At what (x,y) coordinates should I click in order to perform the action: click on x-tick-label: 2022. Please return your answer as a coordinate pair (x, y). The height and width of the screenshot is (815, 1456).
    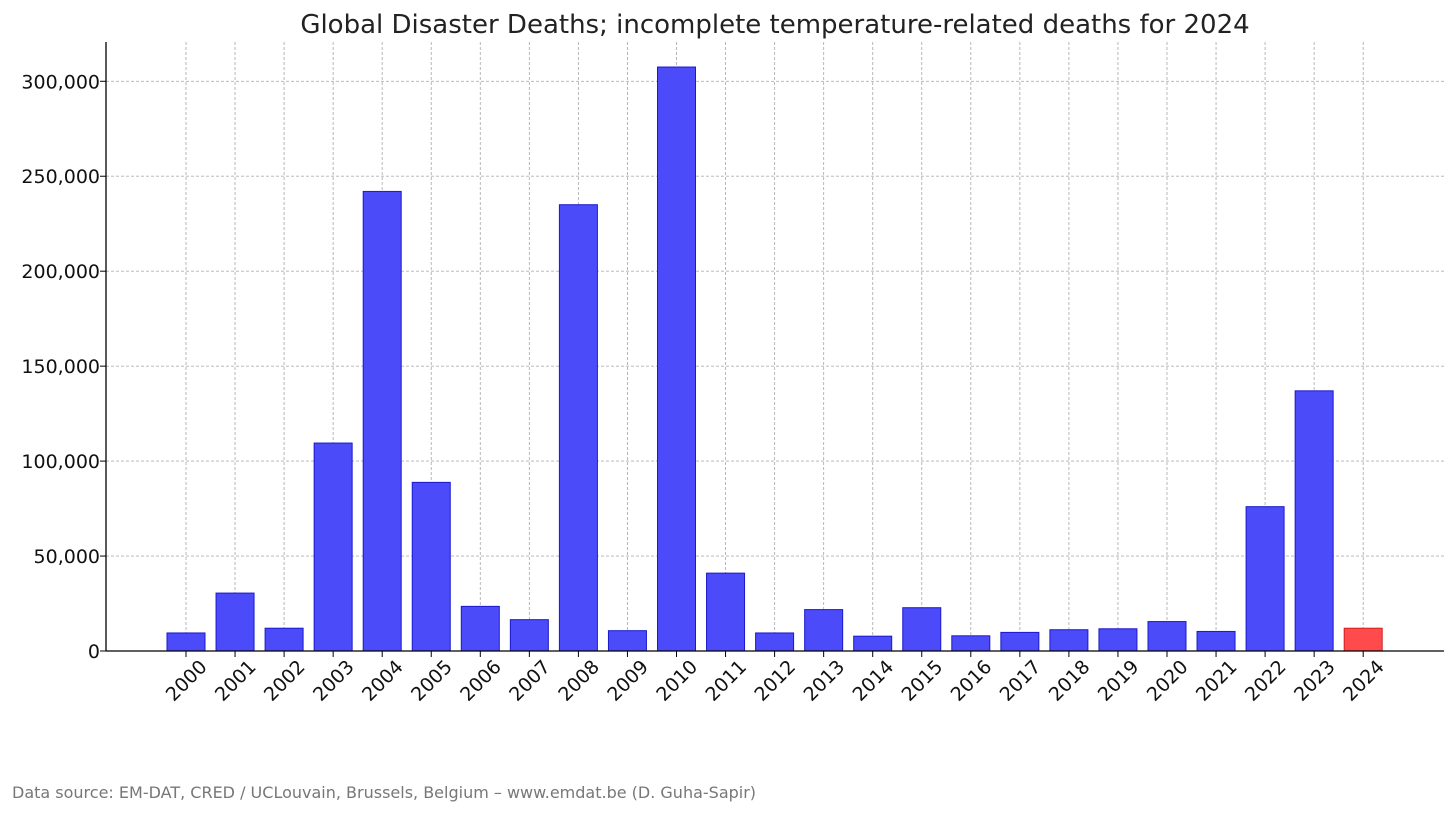
    Looking at the image, I should click on (1266, 681).